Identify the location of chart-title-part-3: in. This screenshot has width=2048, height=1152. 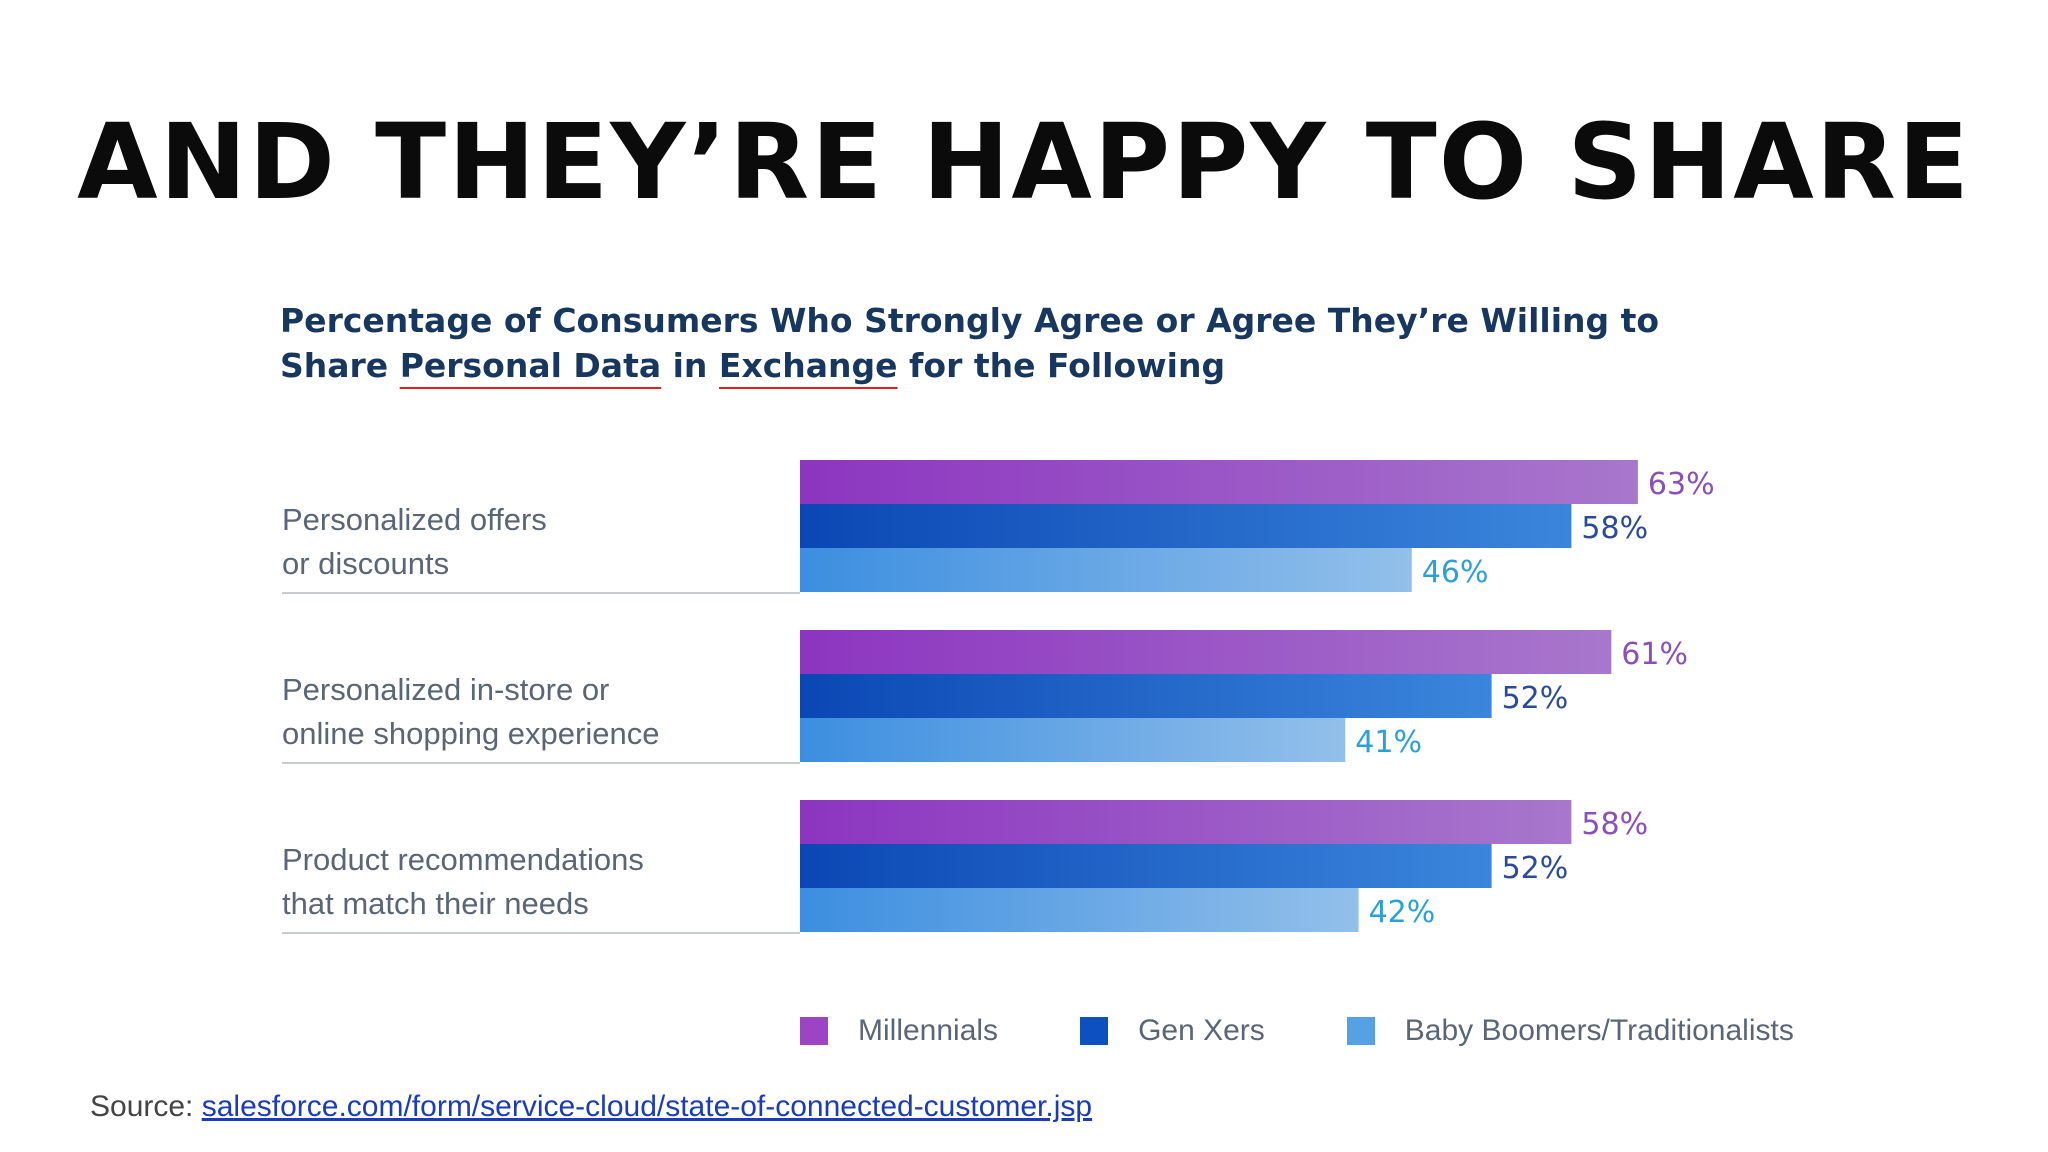
(690, 365).